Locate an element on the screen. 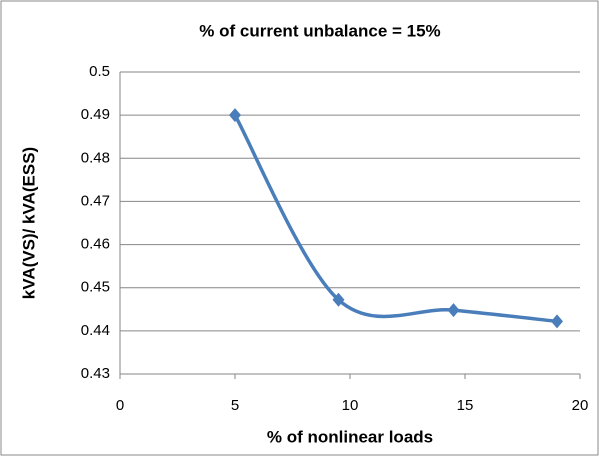 The image size is (599, 456). y-axis-label: kVA(VS)/ kVA(ESS) is located at coordinates (28, 223).